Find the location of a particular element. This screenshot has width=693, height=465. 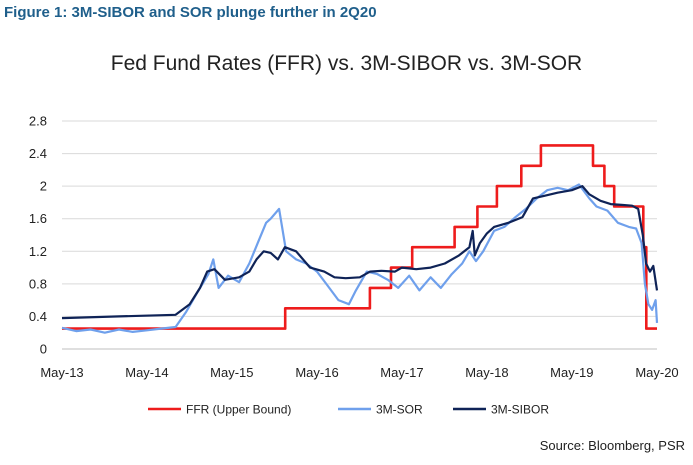

legend-label: 3M-SIBOR is located at coordinates (520, 410).